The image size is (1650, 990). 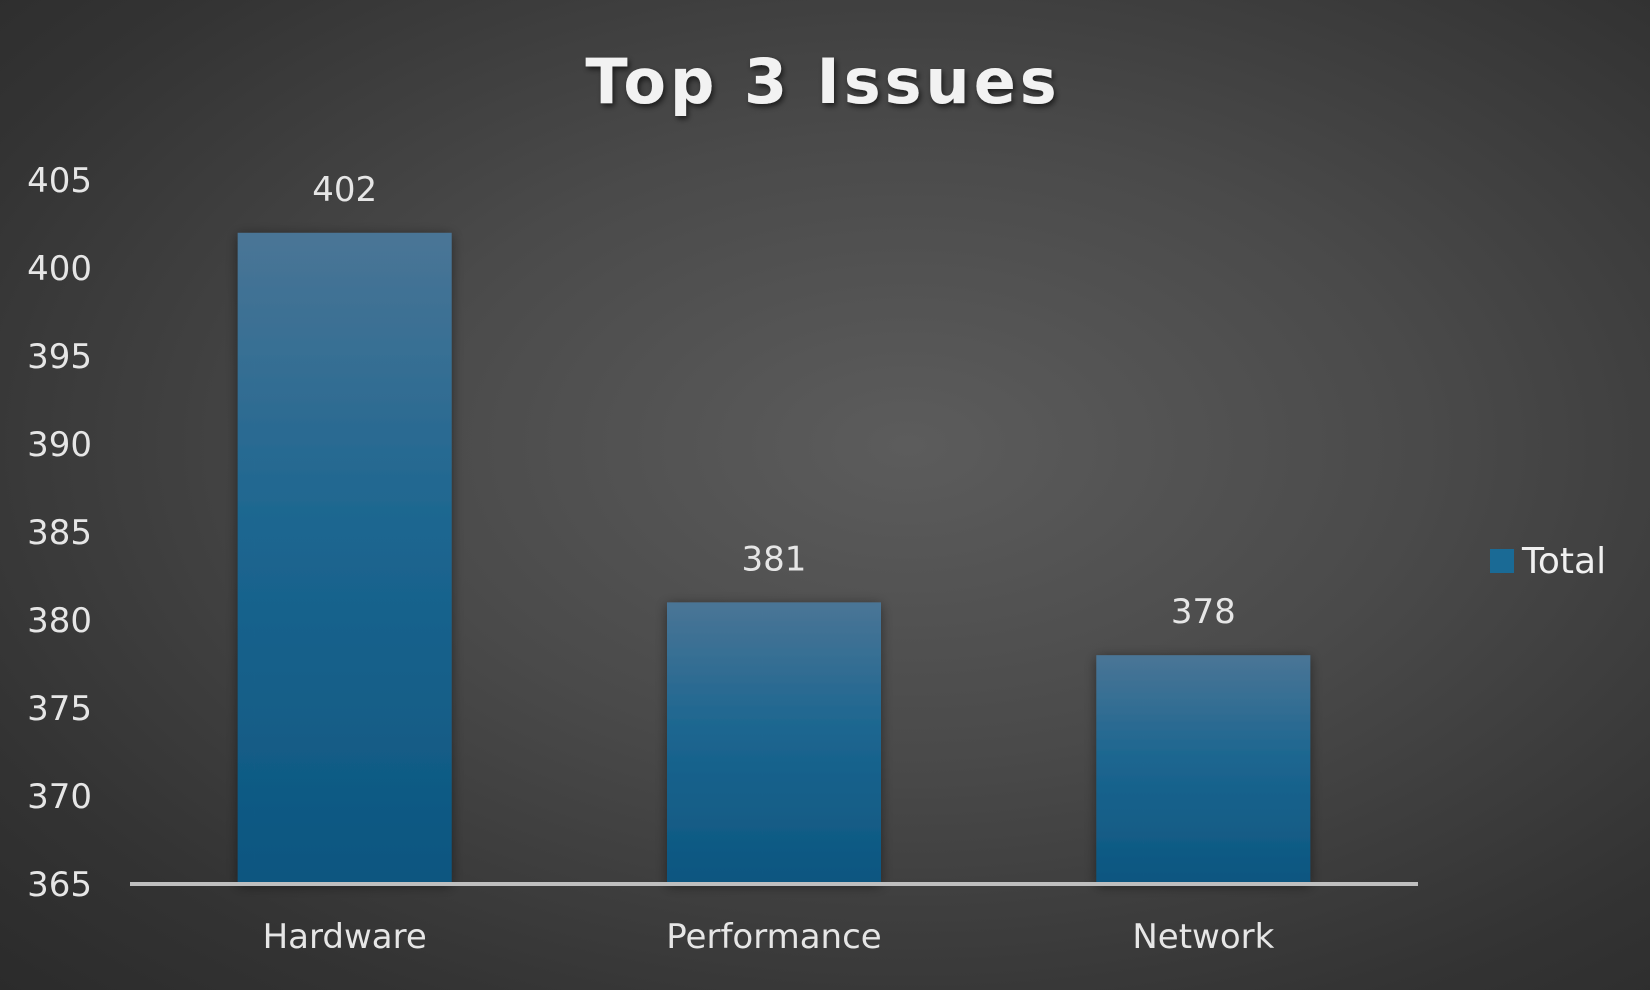 I want to click on legend: Total, so click(x=1548, y=561).